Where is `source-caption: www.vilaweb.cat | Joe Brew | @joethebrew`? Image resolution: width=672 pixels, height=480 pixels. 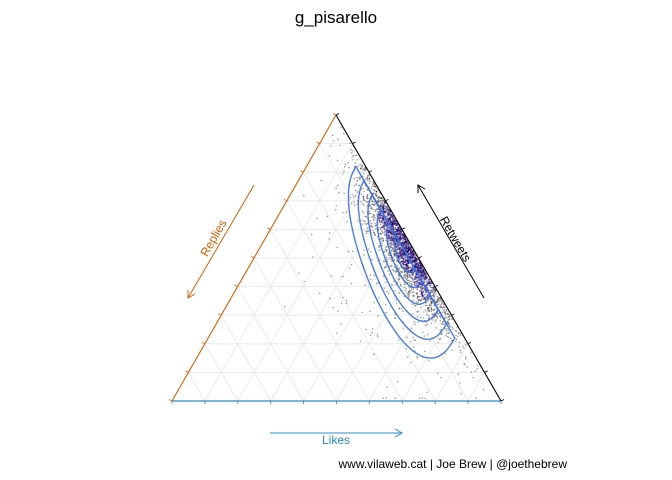 source-caption: www.vilaweb.cat | Joe Brew | @joethebrew is located at coordinates (452, 464).